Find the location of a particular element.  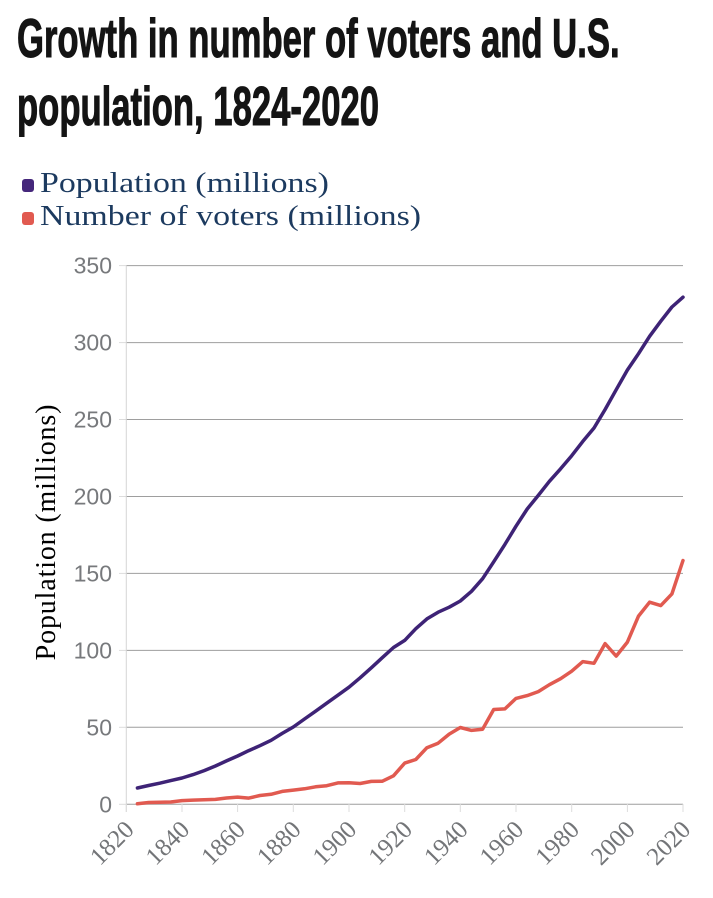

svg-text: 2020 is located at coordinates (669, 843).